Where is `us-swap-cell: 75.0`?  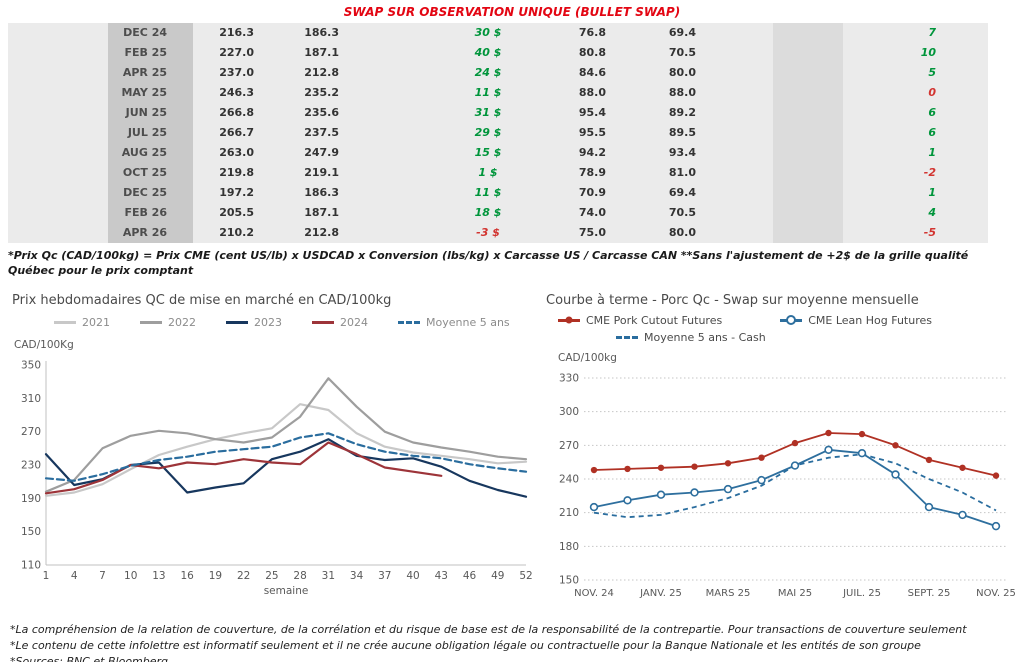
us-swap-cell: 75.0 is located at coordinates (592, 232).